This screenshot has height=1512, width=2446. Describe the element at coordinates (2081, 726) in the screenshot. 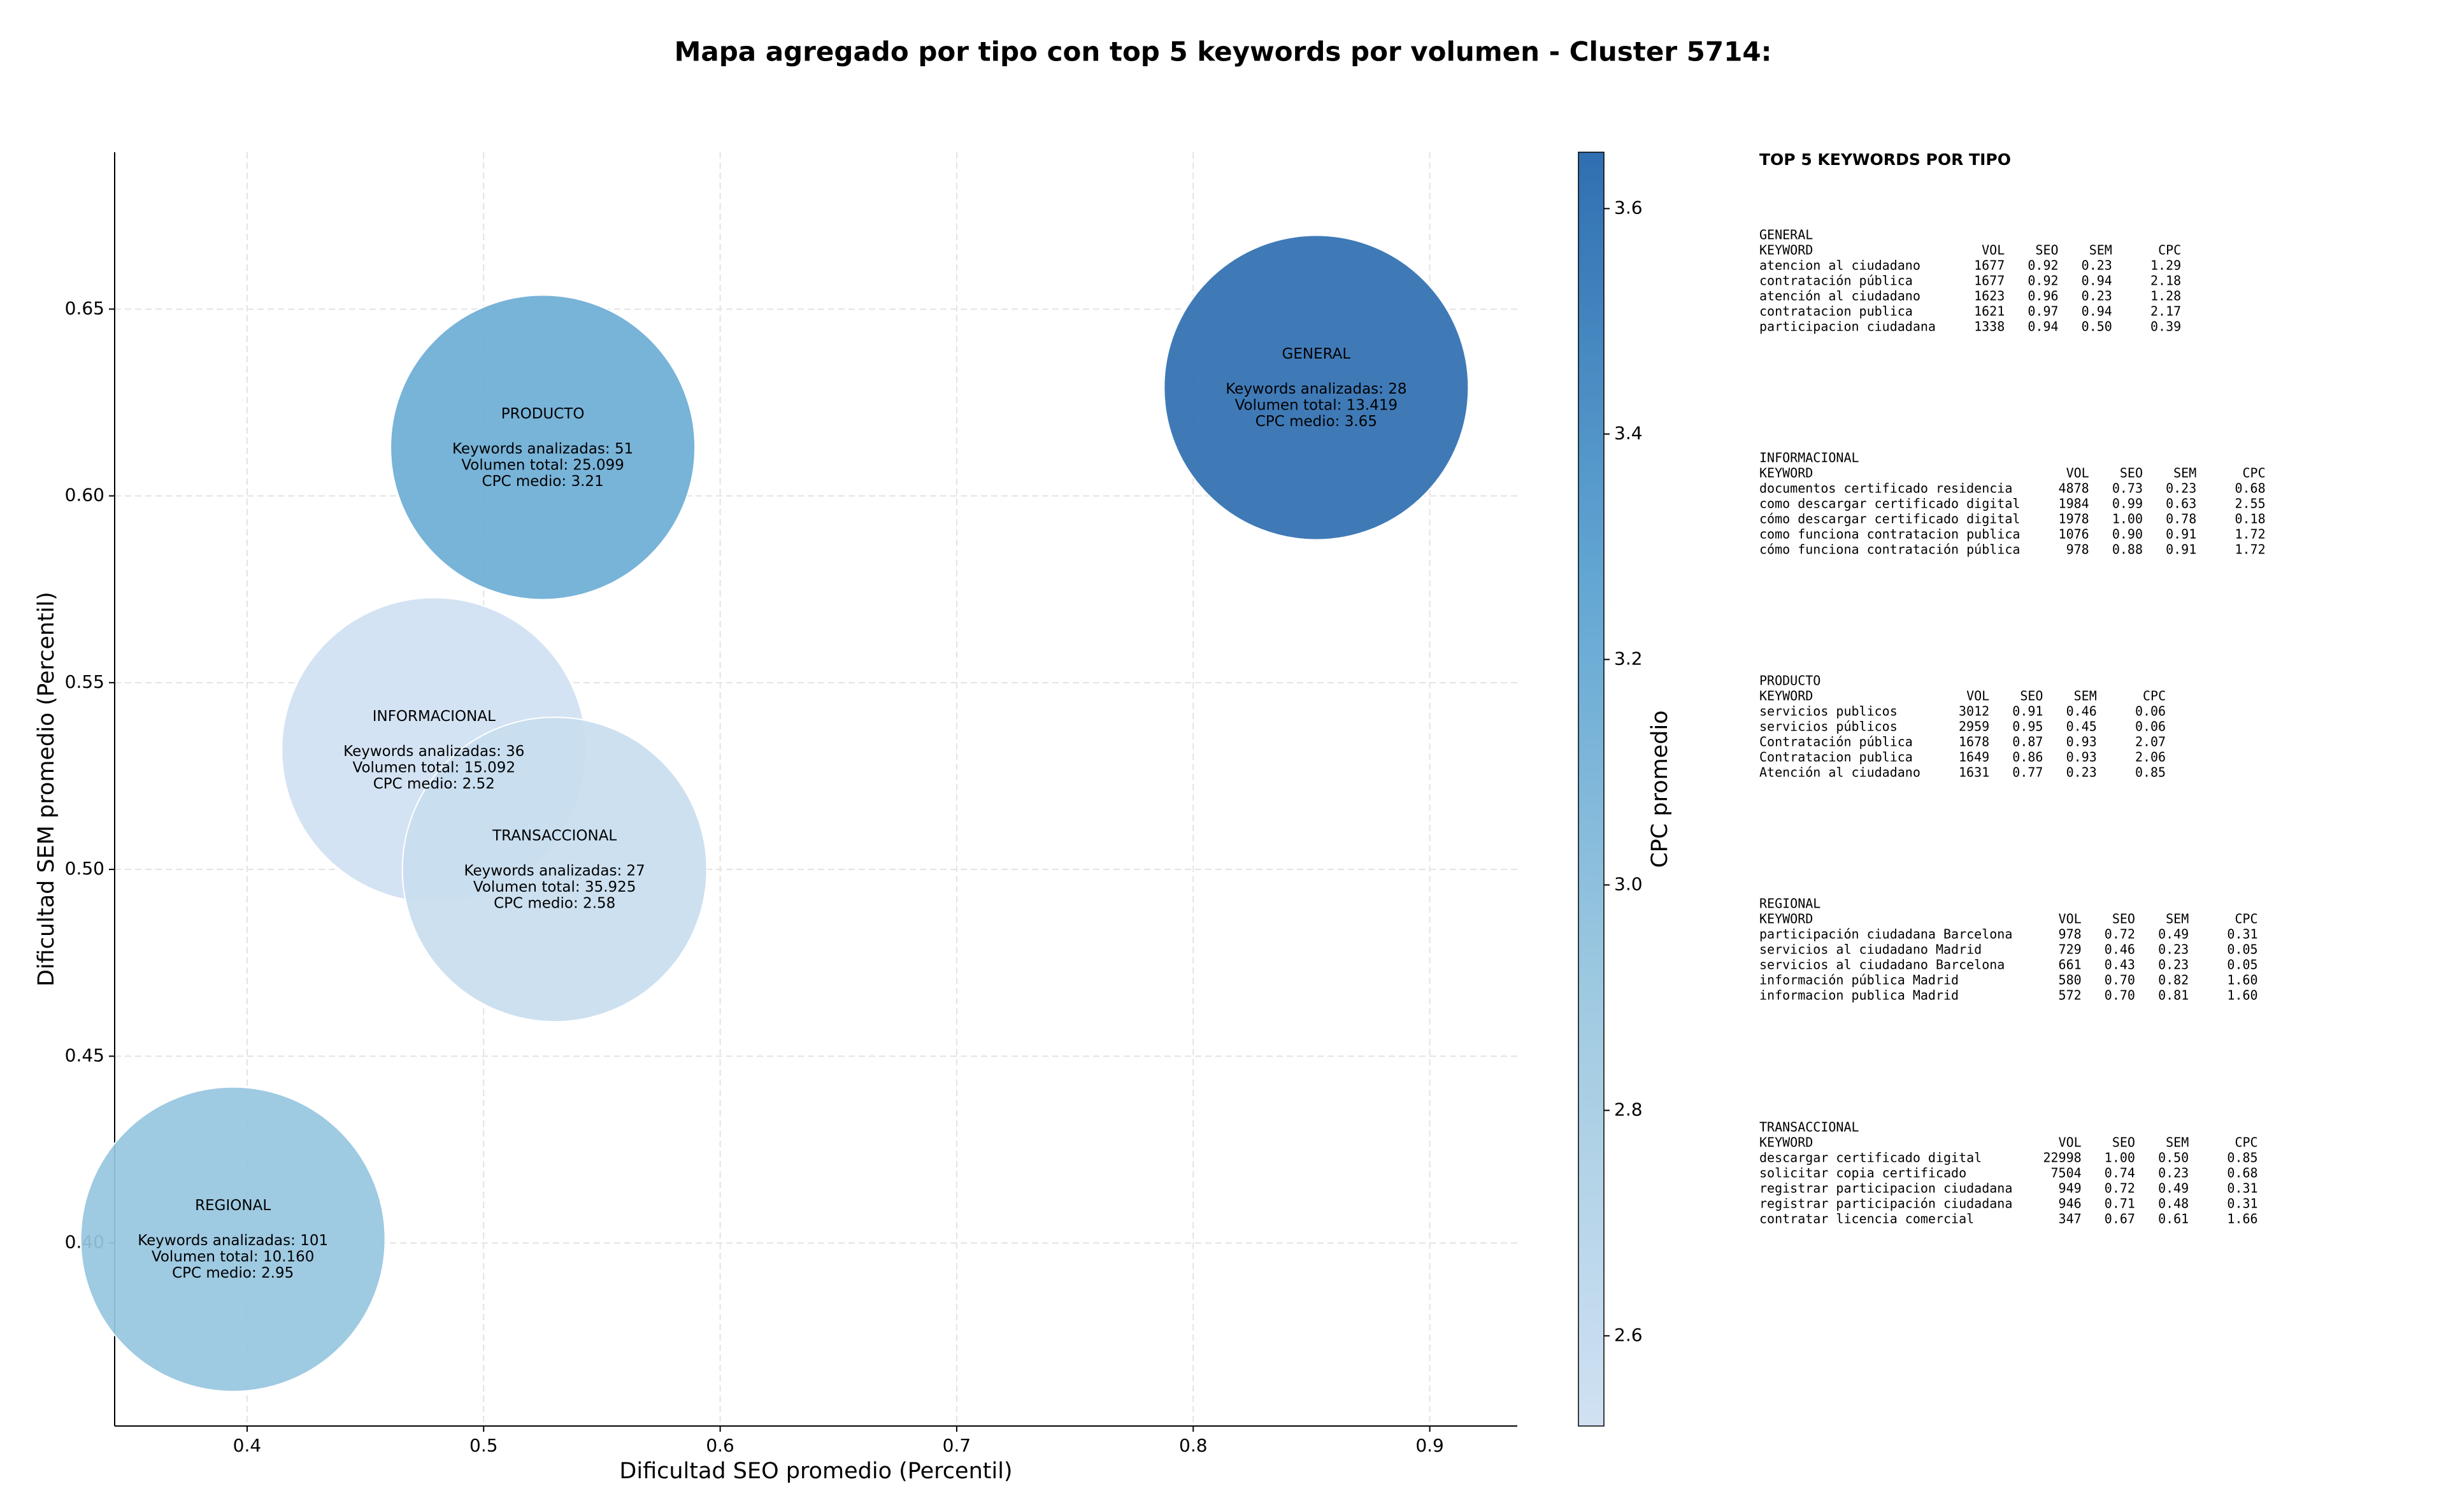

I see `table-cell: 0.45` at that location.